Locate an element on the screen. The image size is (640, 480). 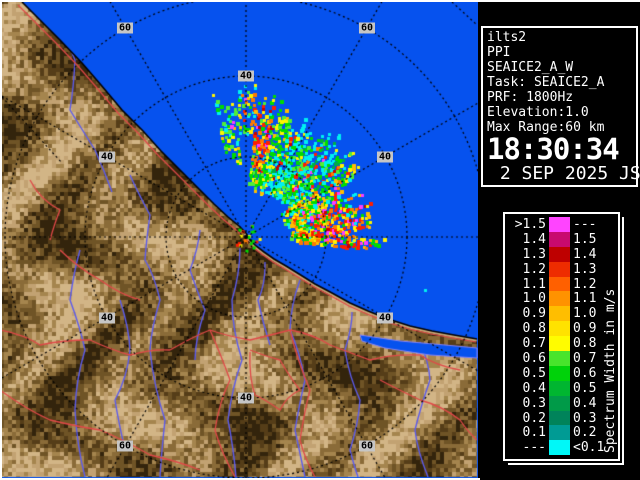
legend-right-label: 0.9 is located at coordinates (585, 329).